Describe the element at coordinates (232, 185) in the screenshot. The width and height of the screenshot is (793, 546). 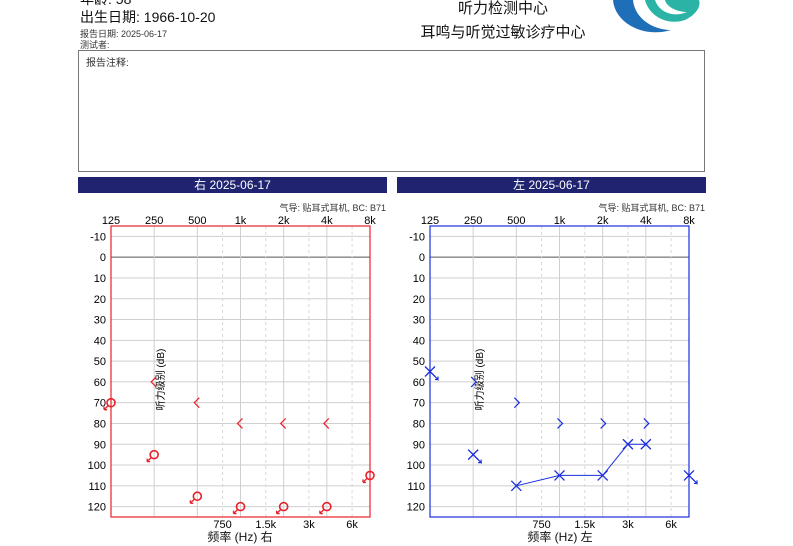
I see `right-ear-banner: 右 2025-06-17` at that location.